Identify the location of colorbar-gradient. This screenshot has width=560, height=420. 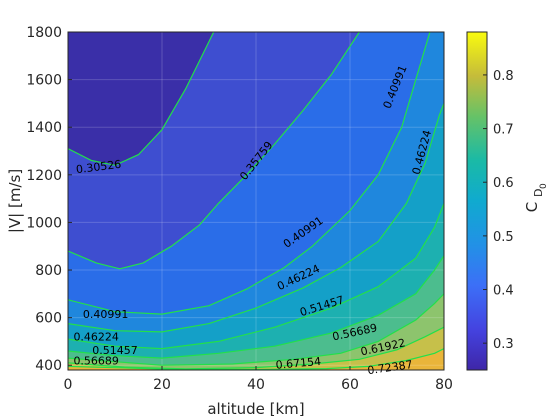
(477, 201).